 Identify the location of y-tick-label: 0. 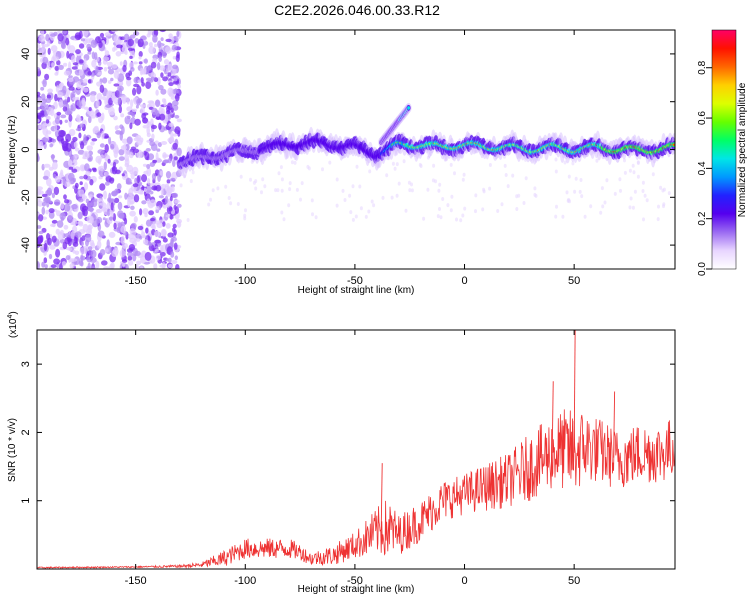
(26, 149).